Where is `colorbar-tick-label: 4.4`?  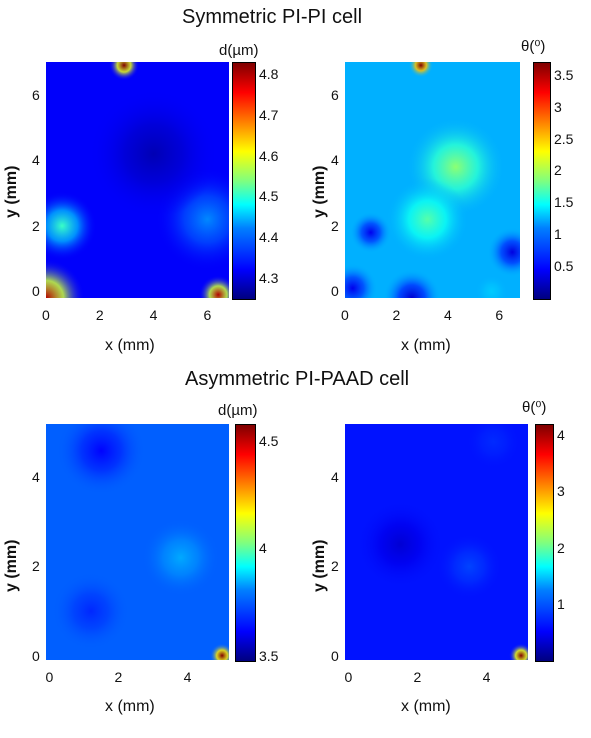
colorbar-tick-label: 4.4 is located at coordinates (269, 236).